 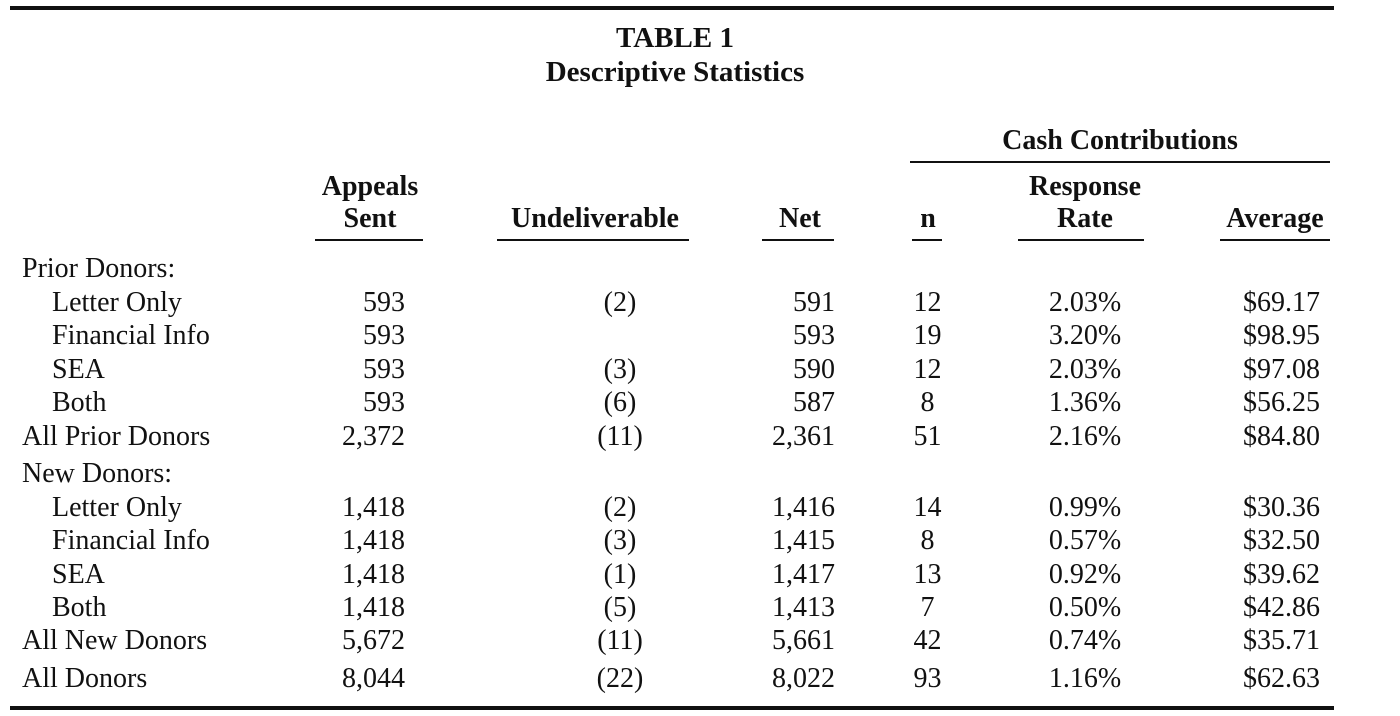 I want to click on header-net: Net, so click(x=800, y=218).